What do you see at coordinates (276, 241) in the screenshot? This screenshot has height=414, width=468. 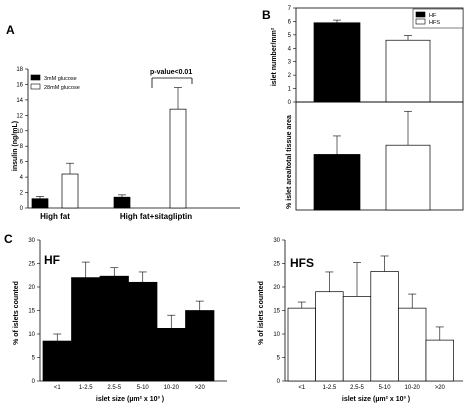 I see `c-hfs-ytick-label-30: 30` at bounding box center [276, 241].